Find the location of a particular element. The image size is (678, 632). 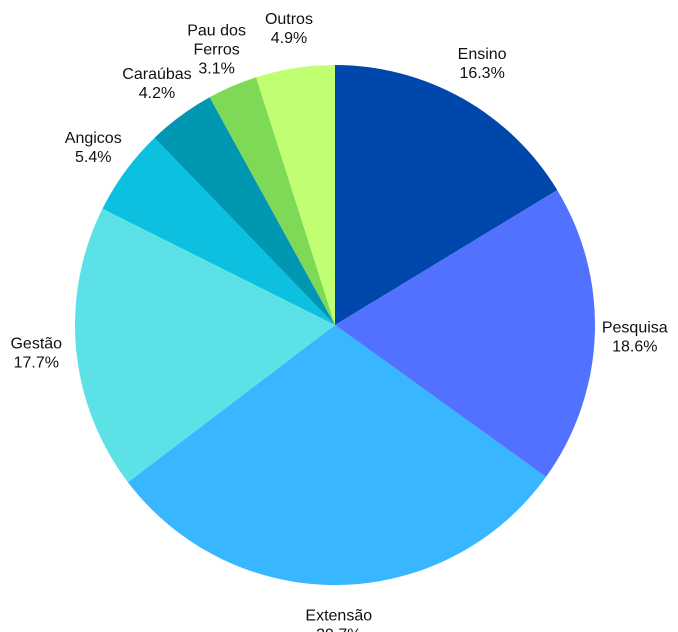

slice-label-4: Angicos 5.4% is located at coordinates (93, 148).